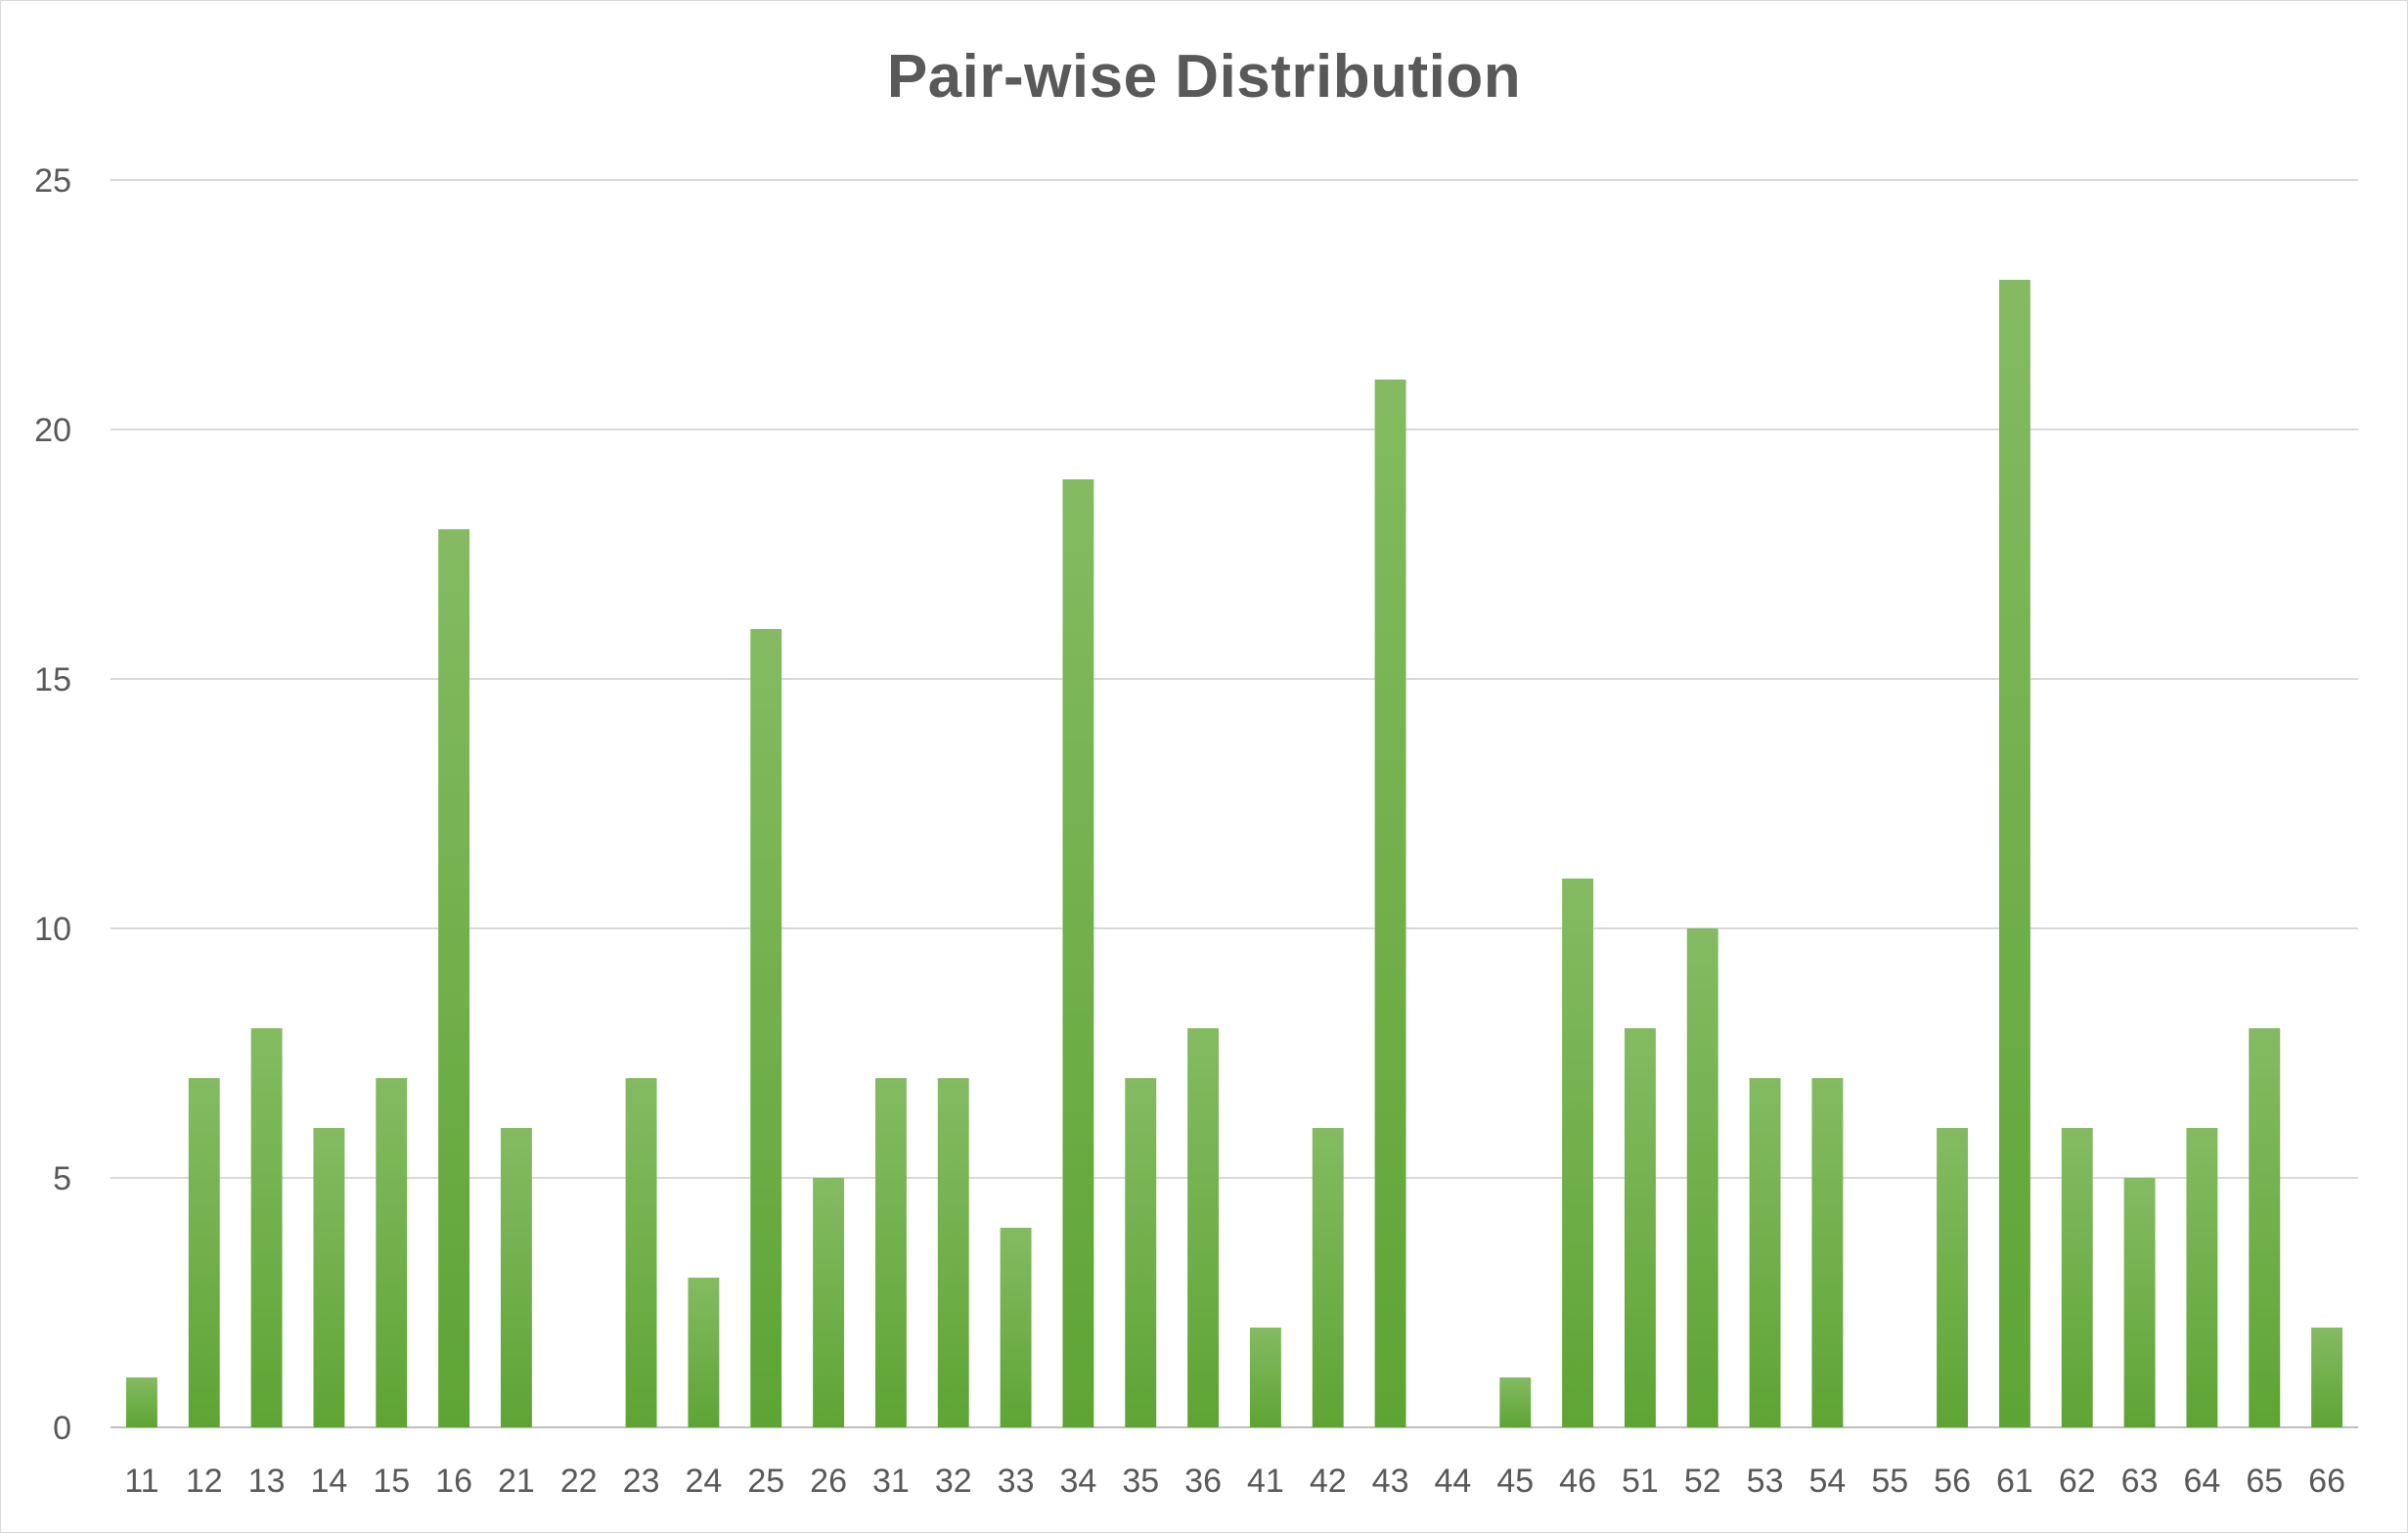 This screenshot has height=1533, width=2408. I want to click on x-tick-label: 12, so click(204, 1482).